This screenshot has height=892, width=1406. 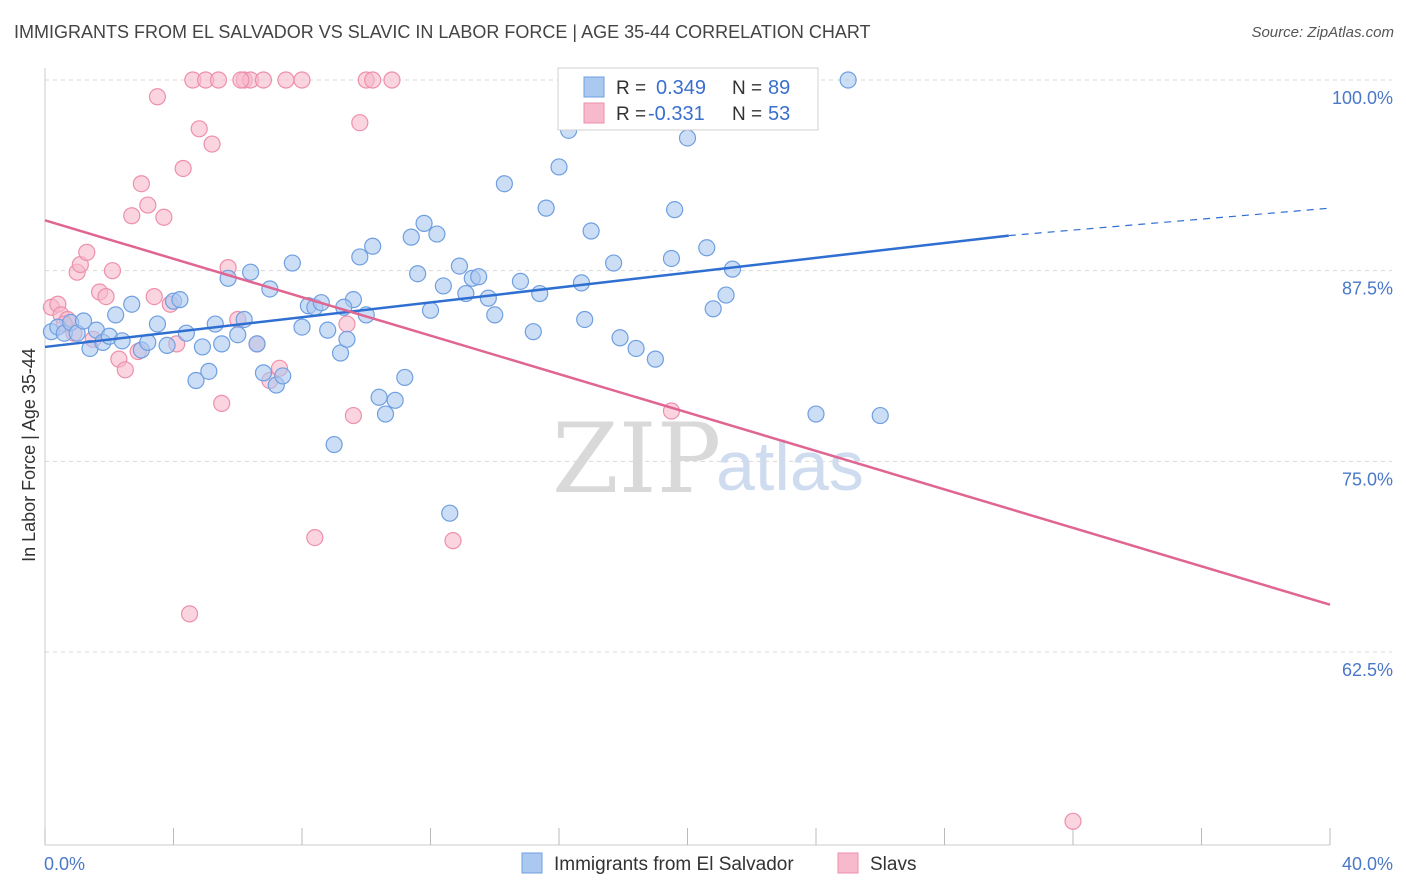 What do you see at coordinates (1367, 289) in the screenshot?
I see `y-tick-label: 87.5%` at bounding box center [1367, 289].